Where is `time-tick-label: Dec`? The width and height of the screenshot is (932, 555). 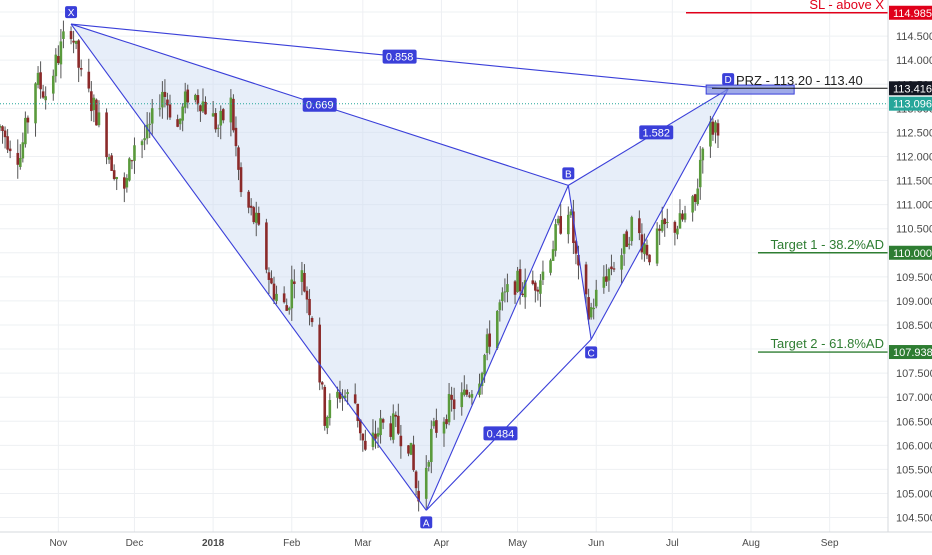 time-tick-label: Dec is located at coordinates (135, 543).